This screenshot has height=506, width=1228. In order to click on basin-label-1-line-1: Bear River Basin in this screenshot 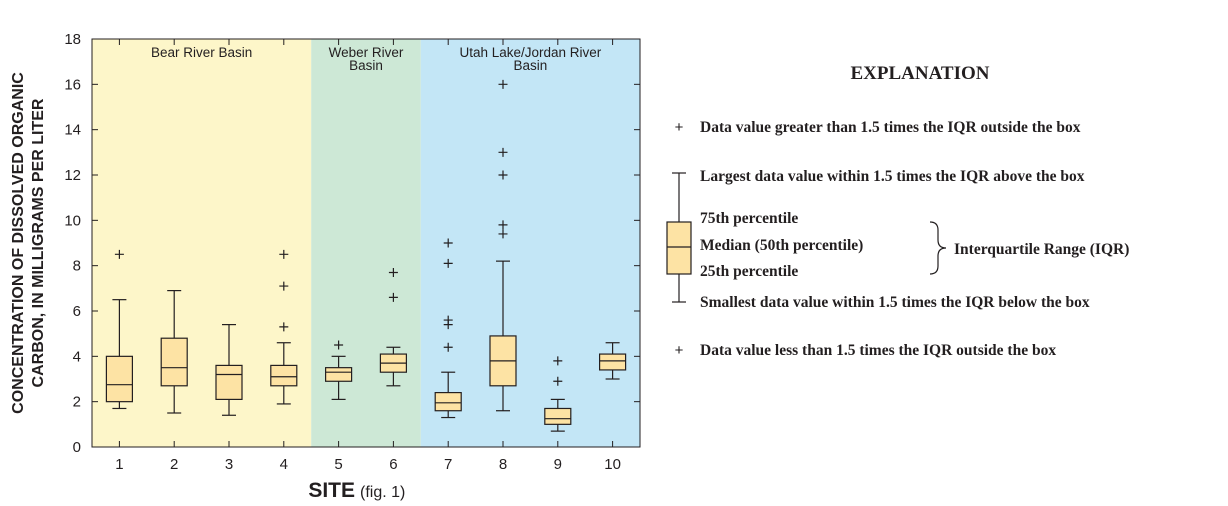, I will do `click(201, 52)`.